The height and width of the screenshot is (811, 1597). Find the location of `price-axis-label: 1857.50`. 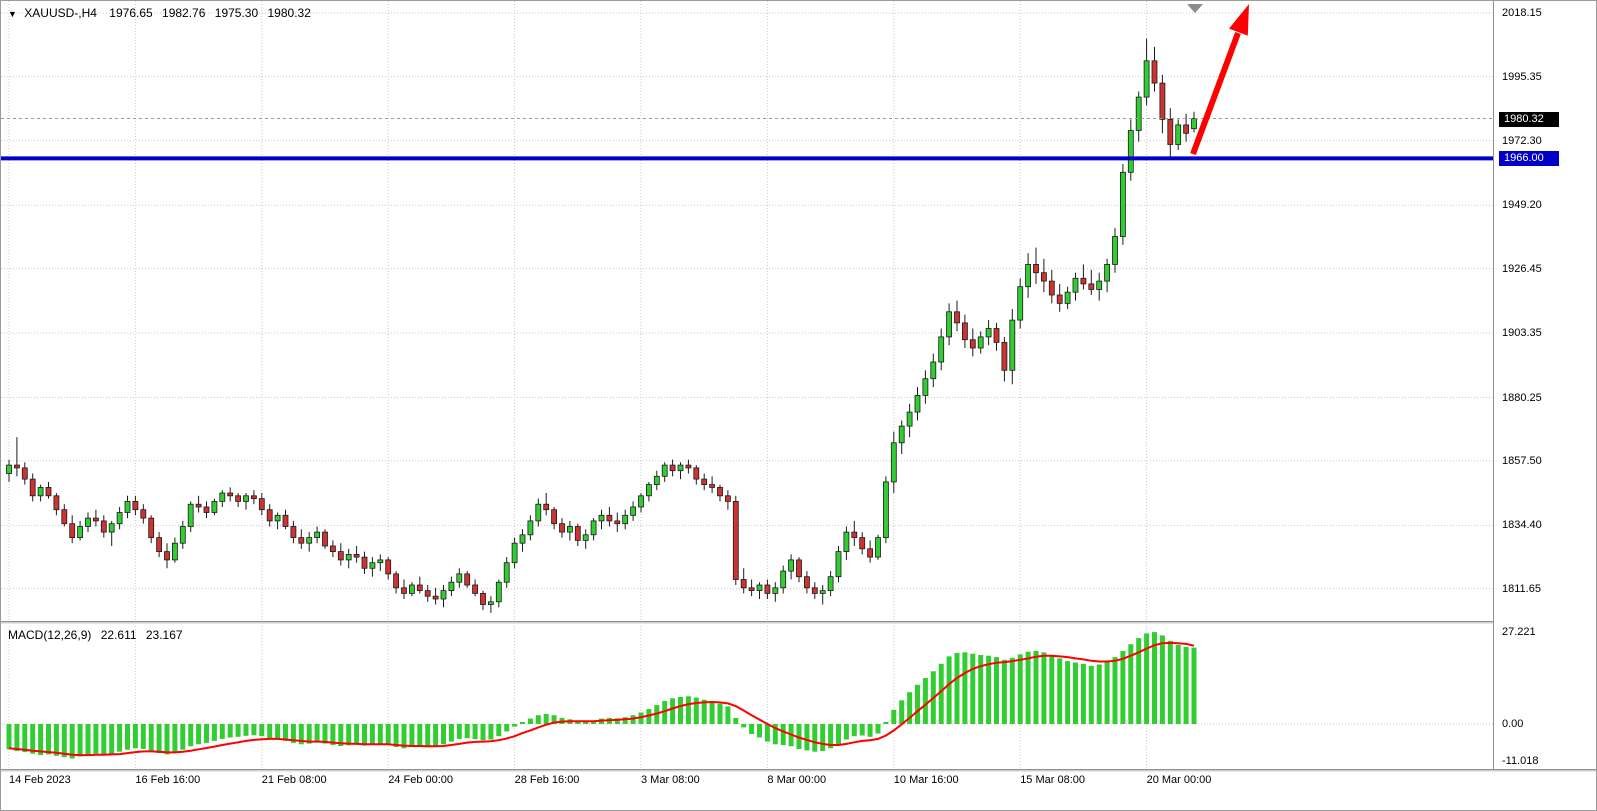

price-axis-label: 1857.50 is located at coordinates (1522, 460).